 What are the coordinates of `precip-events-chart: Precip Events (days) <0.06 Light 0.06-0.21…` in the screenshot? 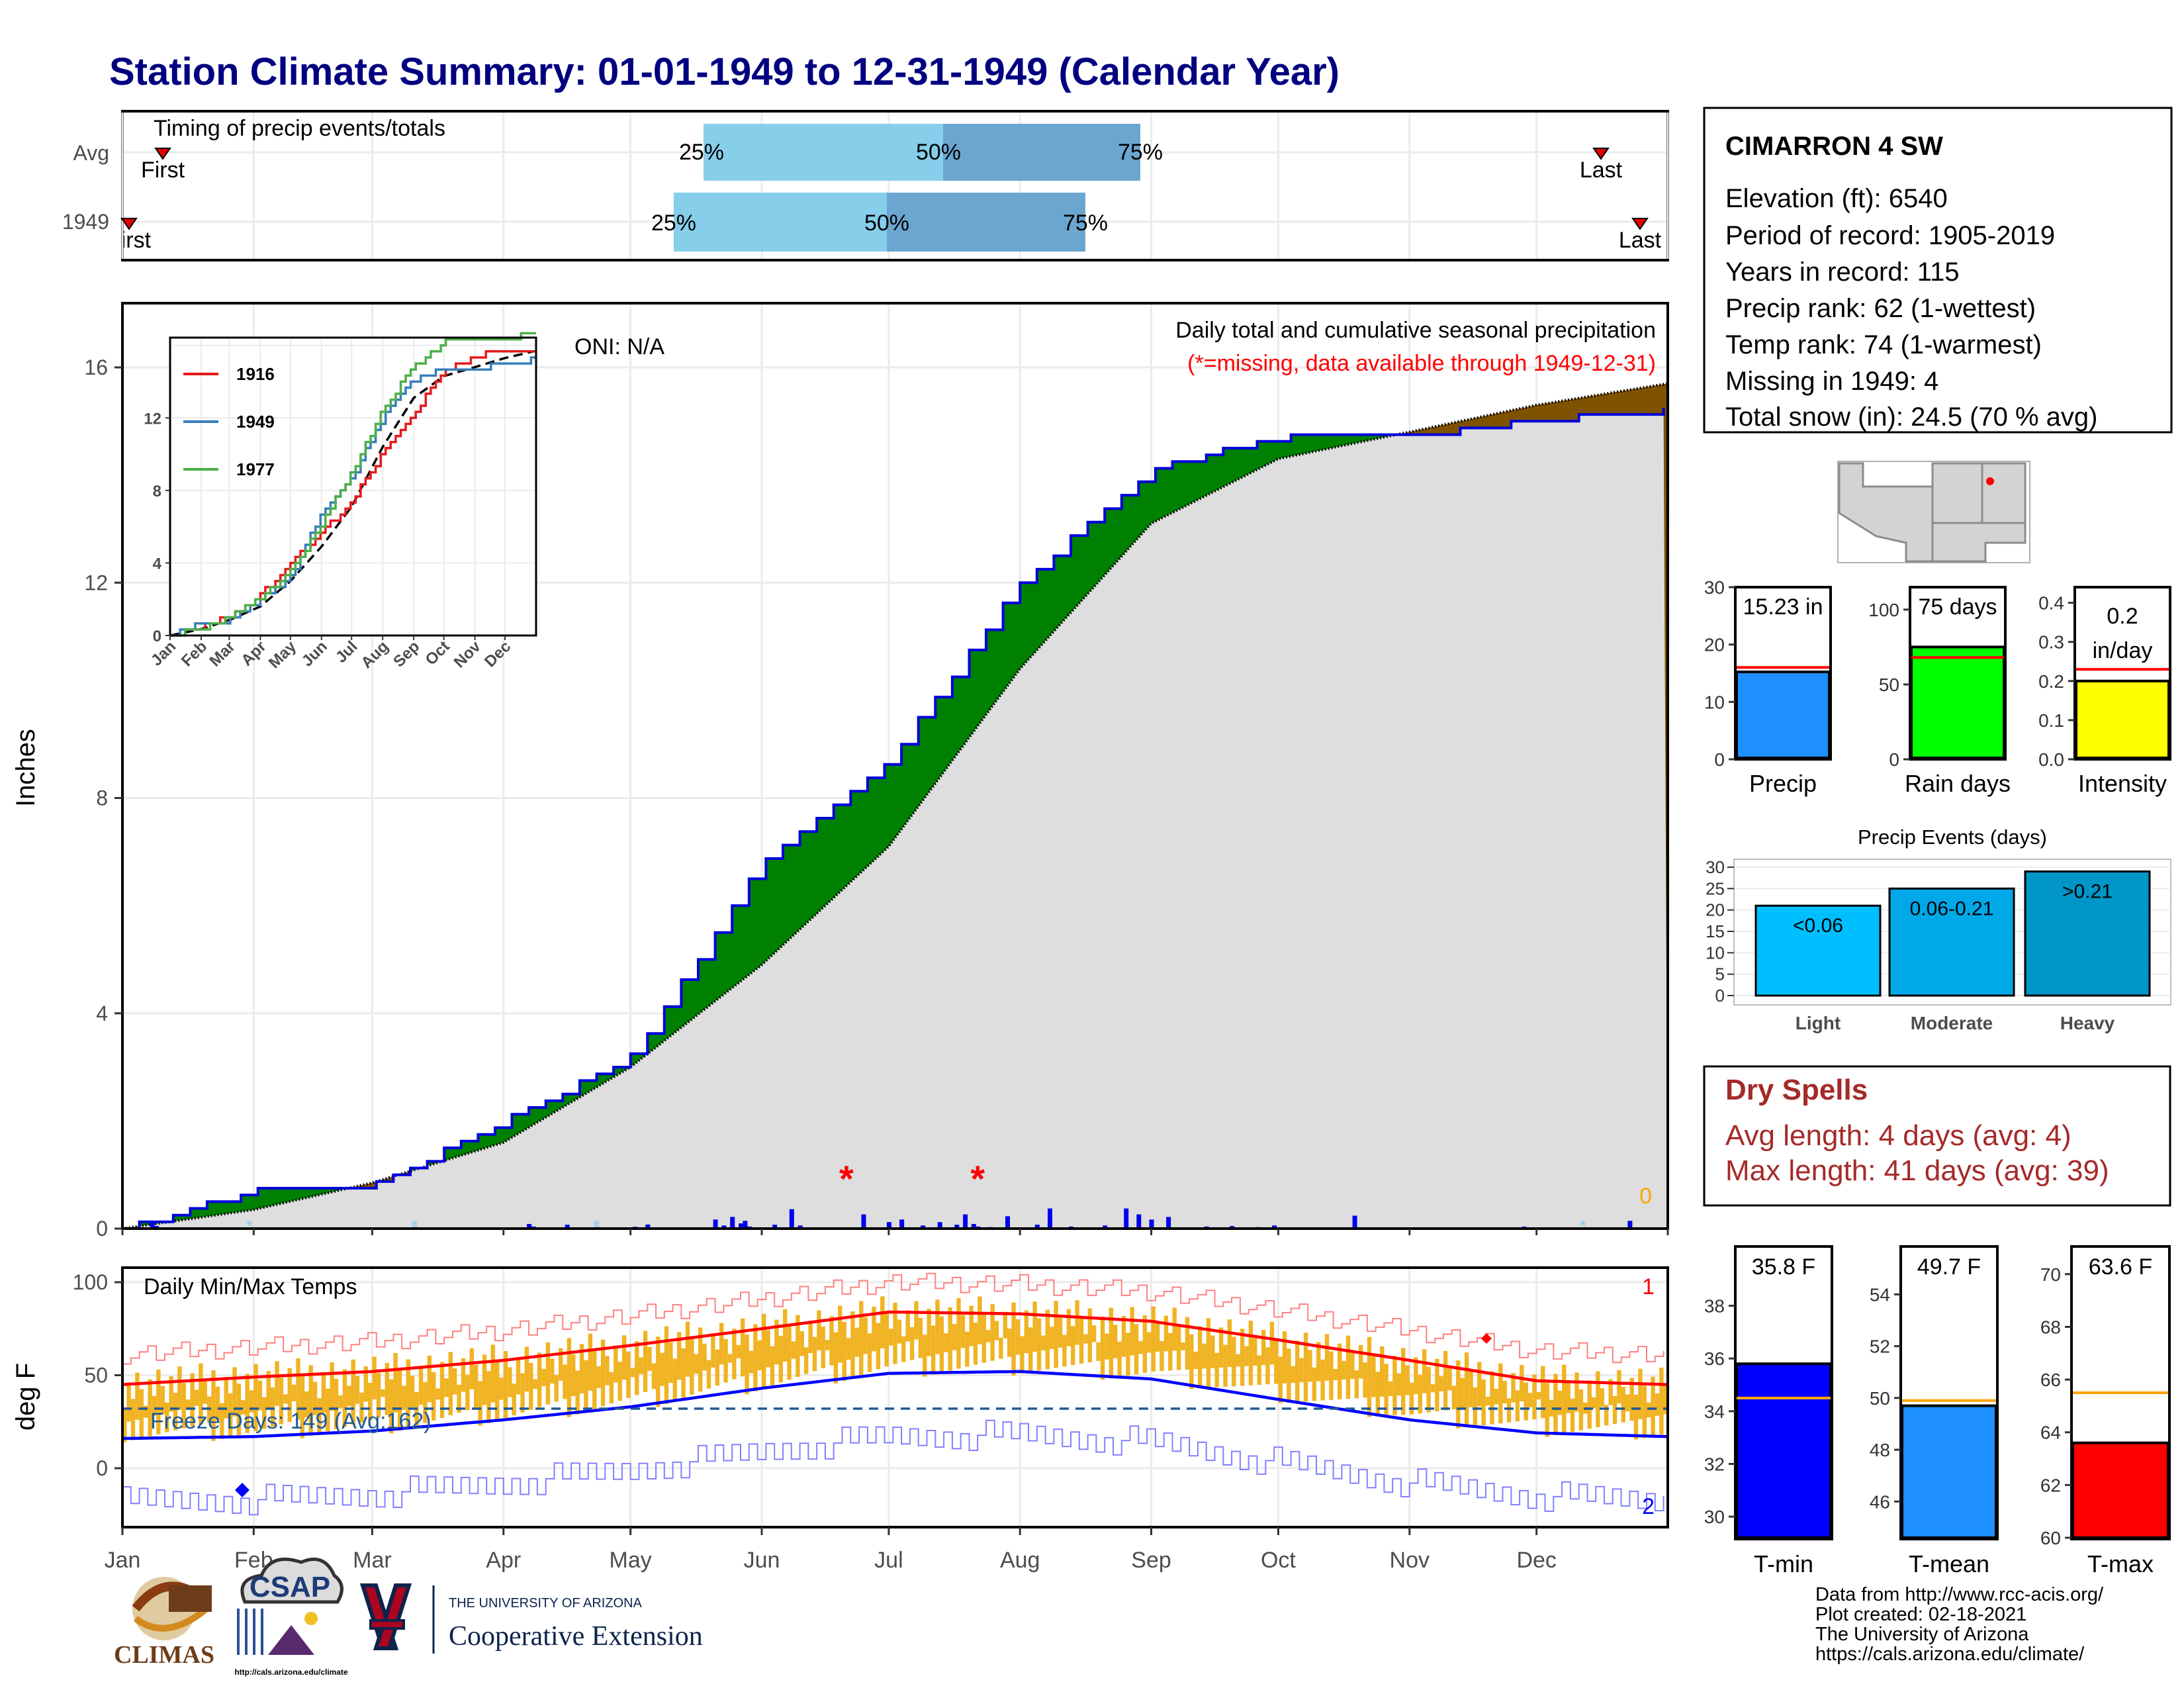 It's located at (1939, 929).